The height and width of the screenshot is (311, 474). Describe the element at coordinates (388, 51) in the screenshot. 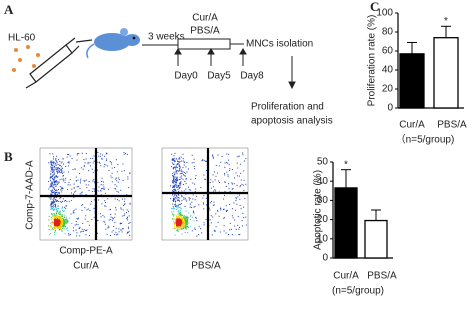

I see `y-tick-label: 60` at that location.